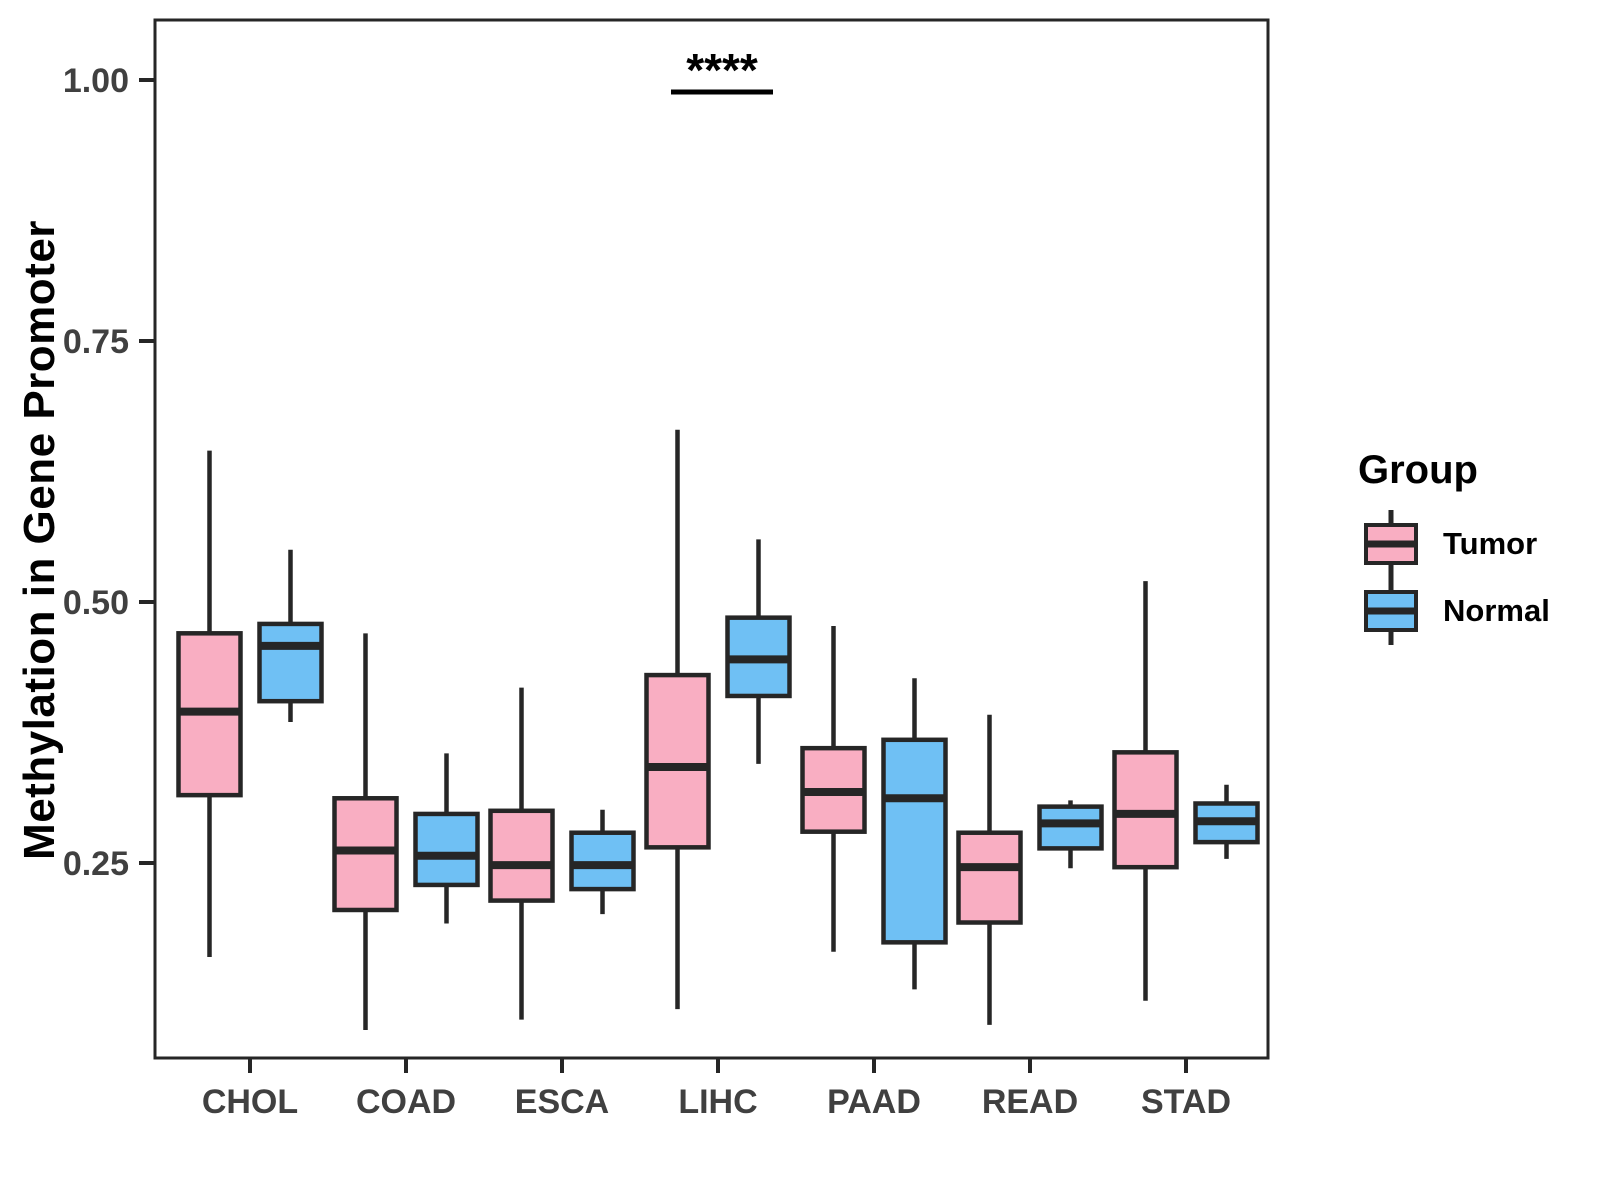 The height and width of the screenshot is (1200, 1600). I want to click on legend-item-tumor: Tumor, so click(1450, 544).